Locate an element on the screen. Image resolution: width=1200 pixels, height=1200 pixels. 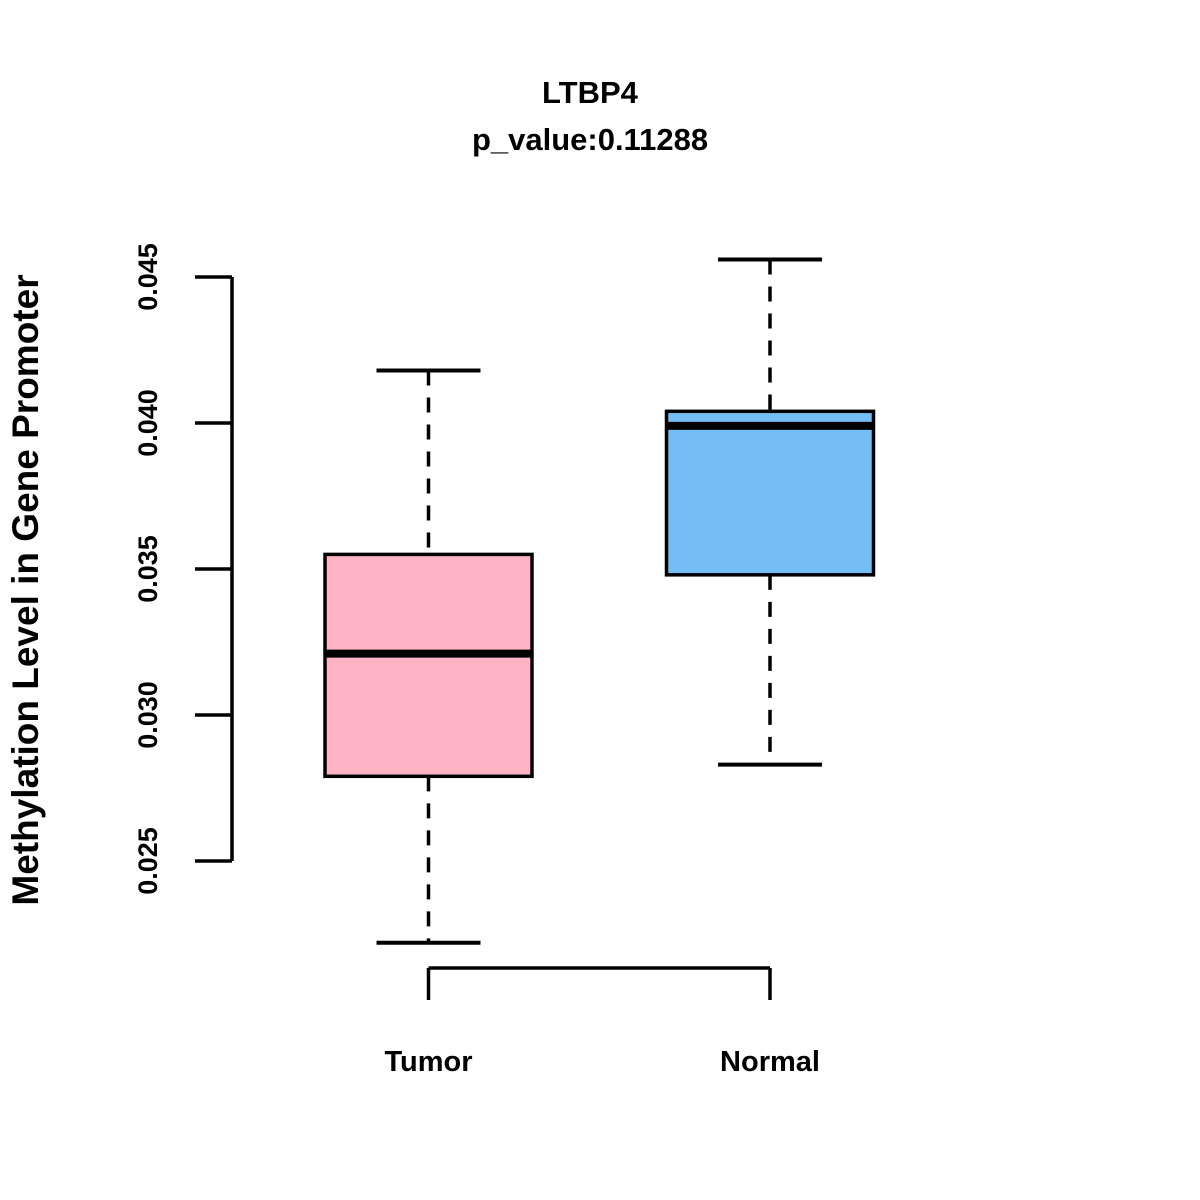
box-normal is located at coordinates (770, 493).